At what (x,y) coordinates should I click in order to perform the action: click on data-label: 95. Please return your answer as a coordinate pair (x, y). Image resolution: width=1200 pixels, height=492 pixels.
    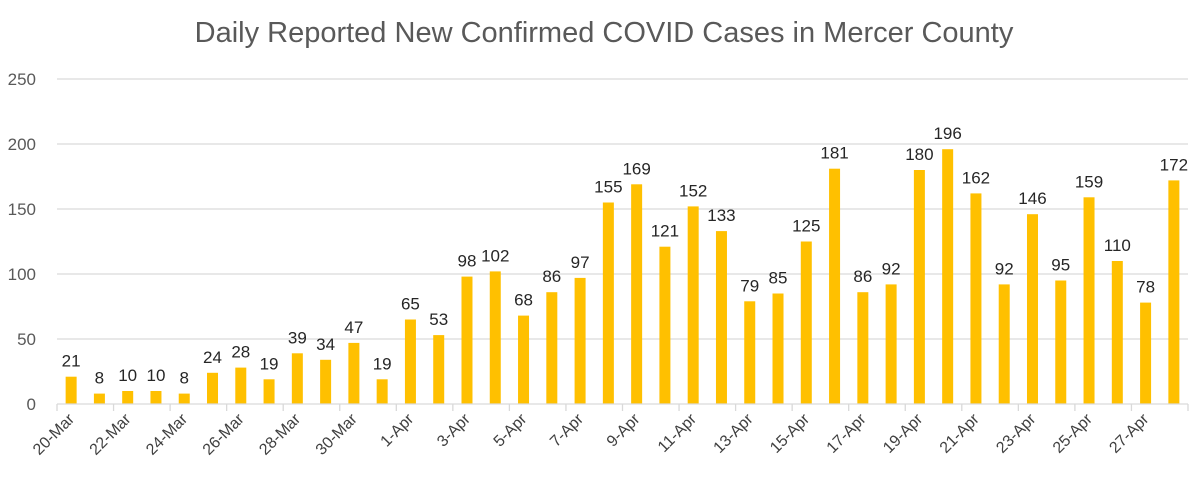
    Looking at the image, I should click on (1060, 265).